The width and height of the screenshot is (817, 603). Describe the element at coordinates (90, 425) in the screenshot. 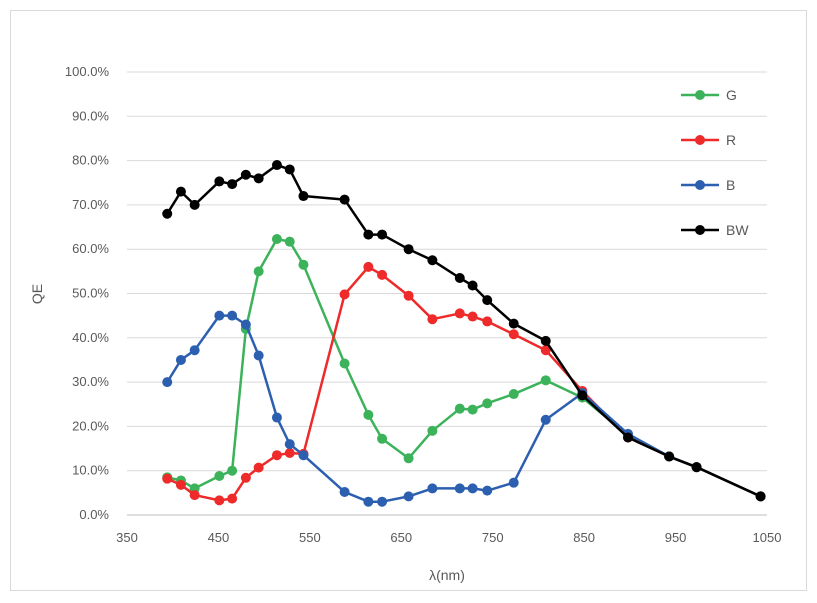

I see `y-tick-label: 20.0%` at that location.